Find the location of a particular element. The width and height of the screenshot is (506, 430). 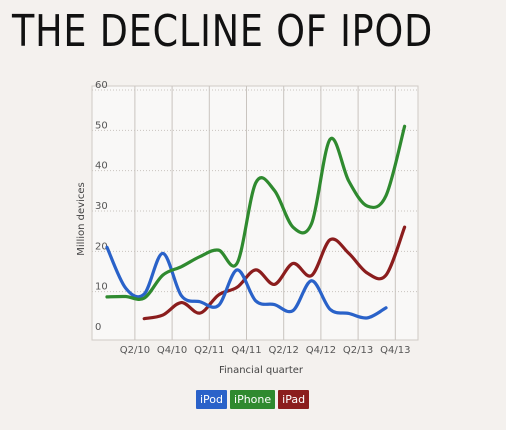

legend-item-ipad: iPad is located at coordinates (294, 399).